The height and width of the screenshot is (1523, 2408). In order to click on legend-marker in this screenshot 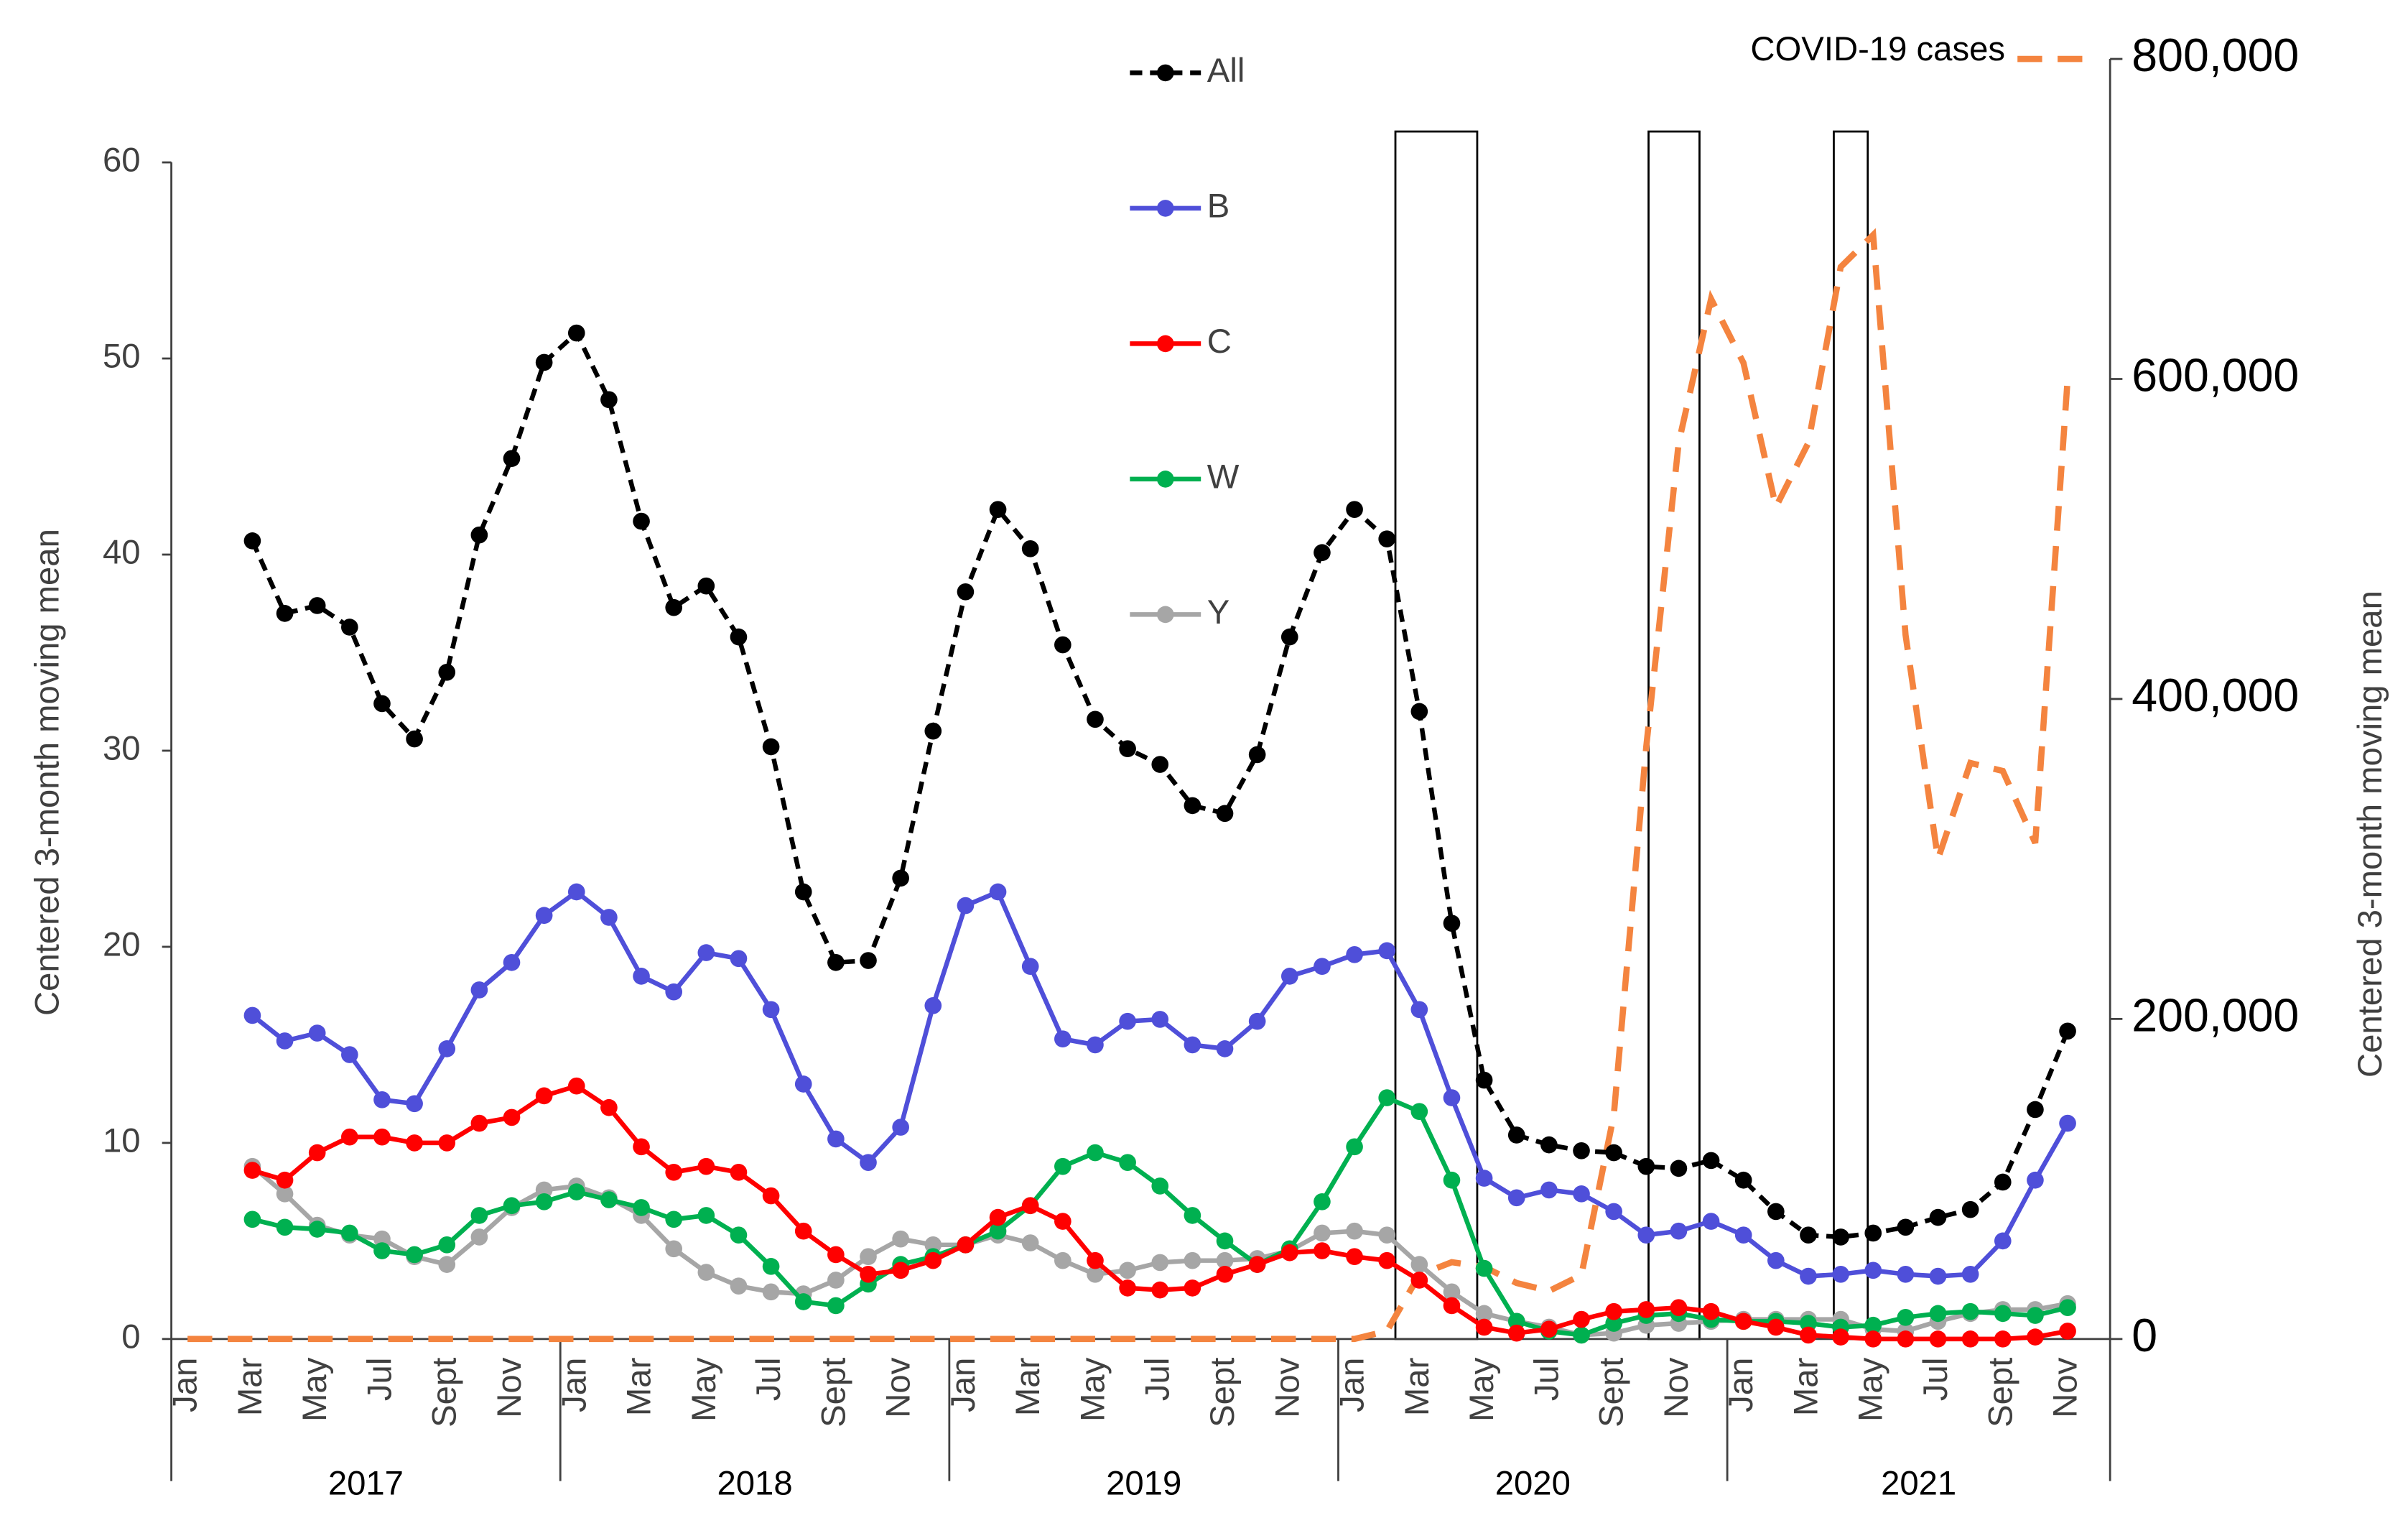, I will do `click(1165, 344)`.